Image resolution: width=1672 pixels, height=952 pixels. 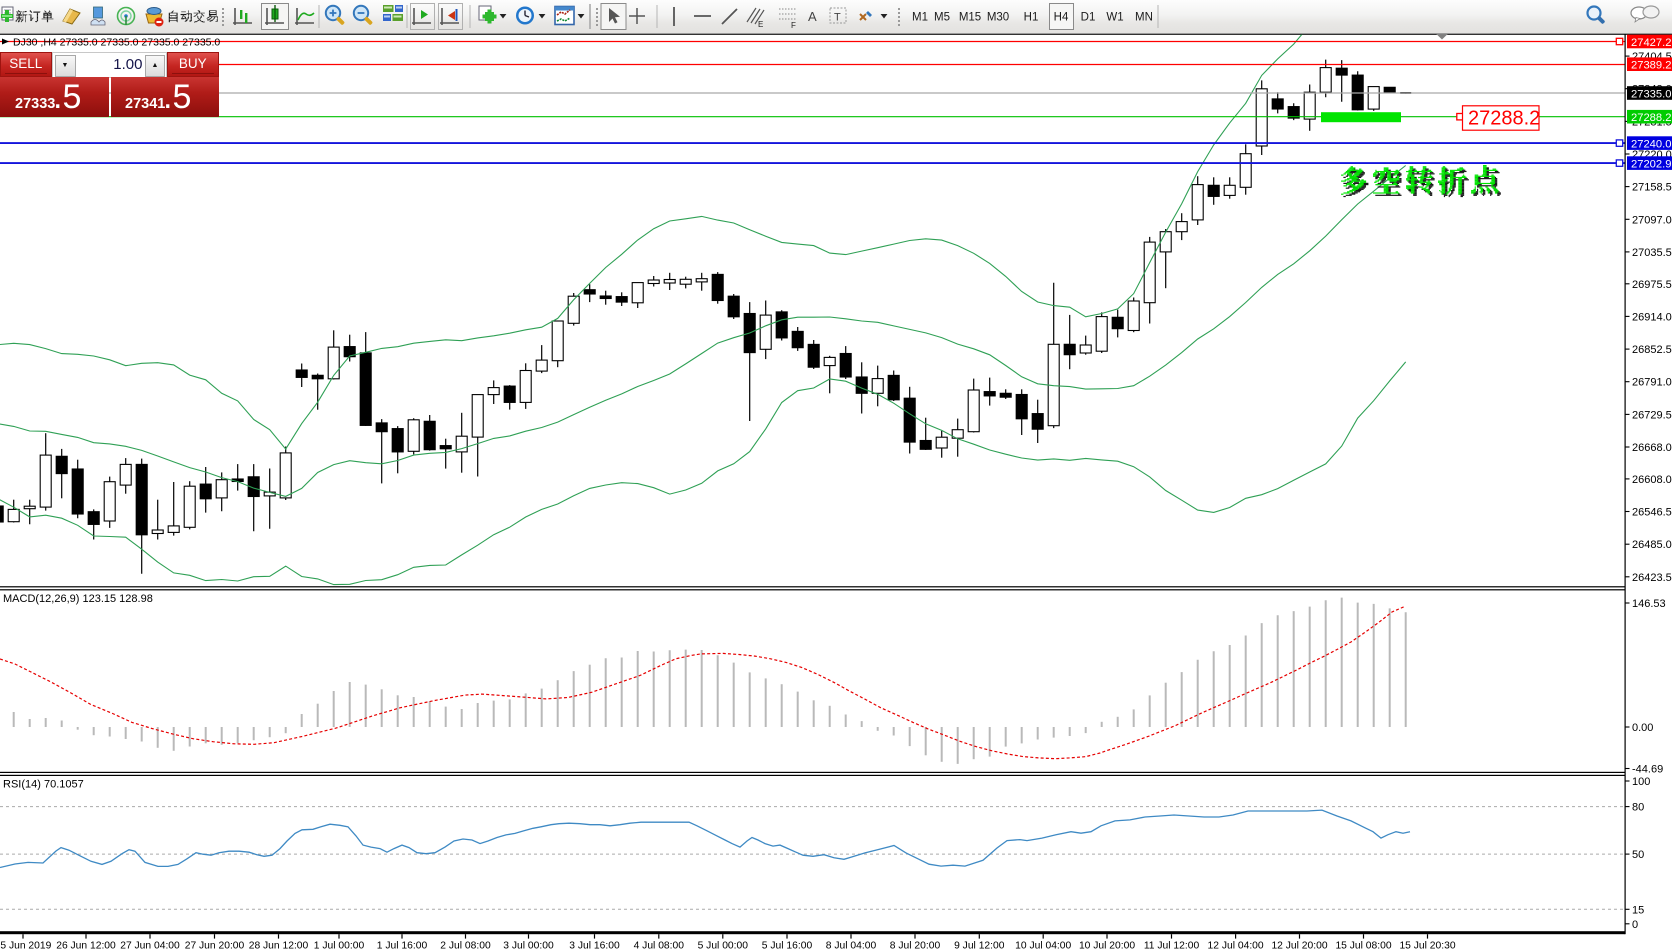 I want to click on svg-text: M15, so click(x=970, y=18).